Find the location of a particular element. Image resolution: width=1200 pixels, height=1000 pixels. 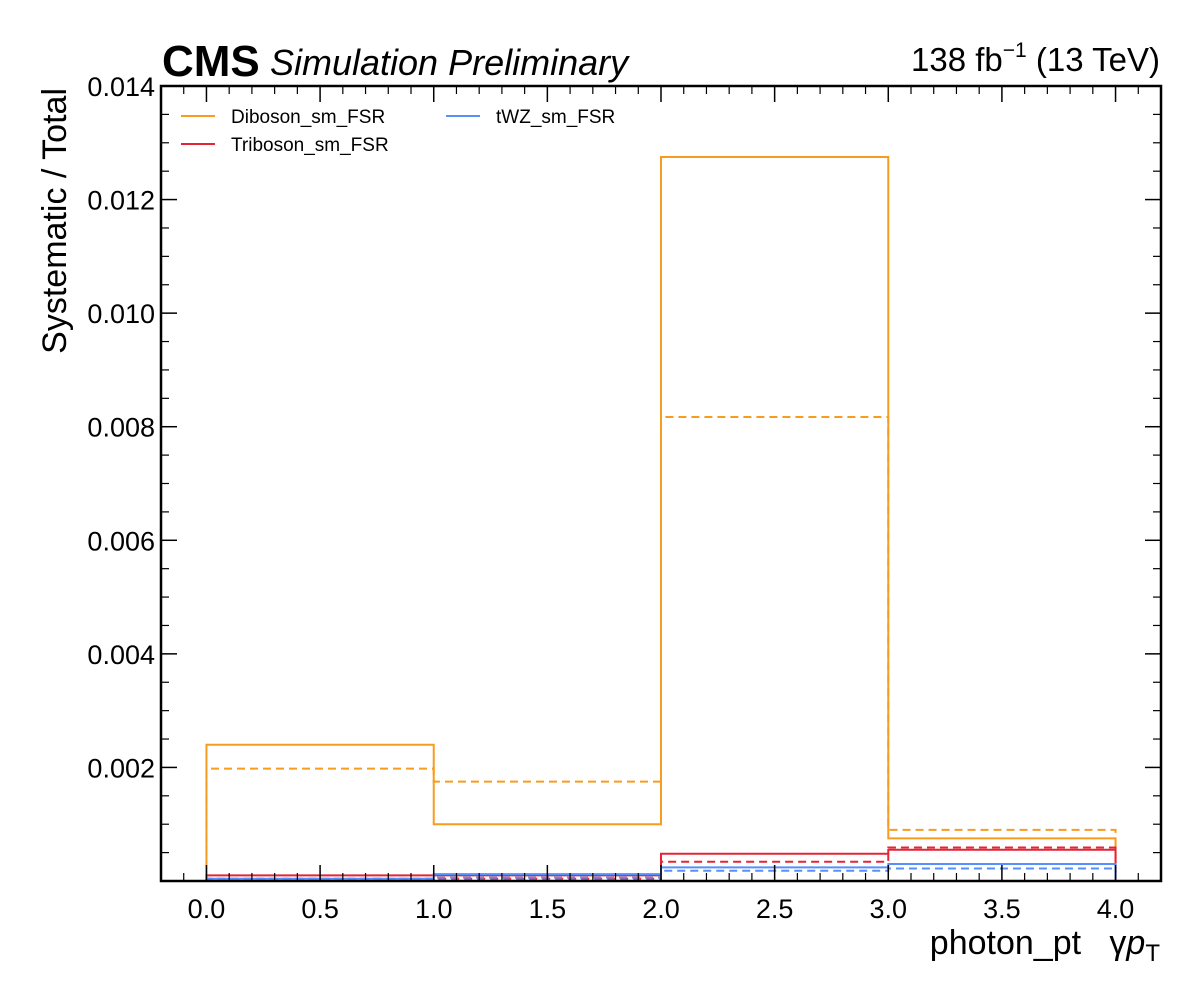

y-tick-label: 0.006 is located at coordinates (121, 541).